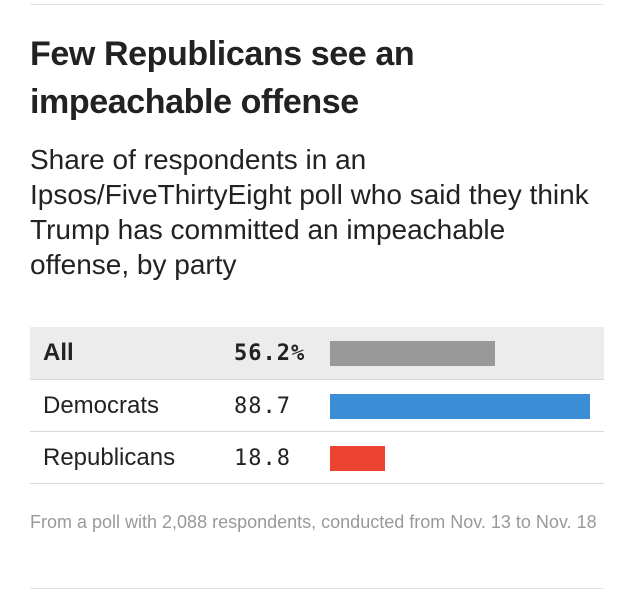  What do you see at coordinates (460, 406) in the screenshot?
I see `bar-democrats` at bounding box center [460, 406].